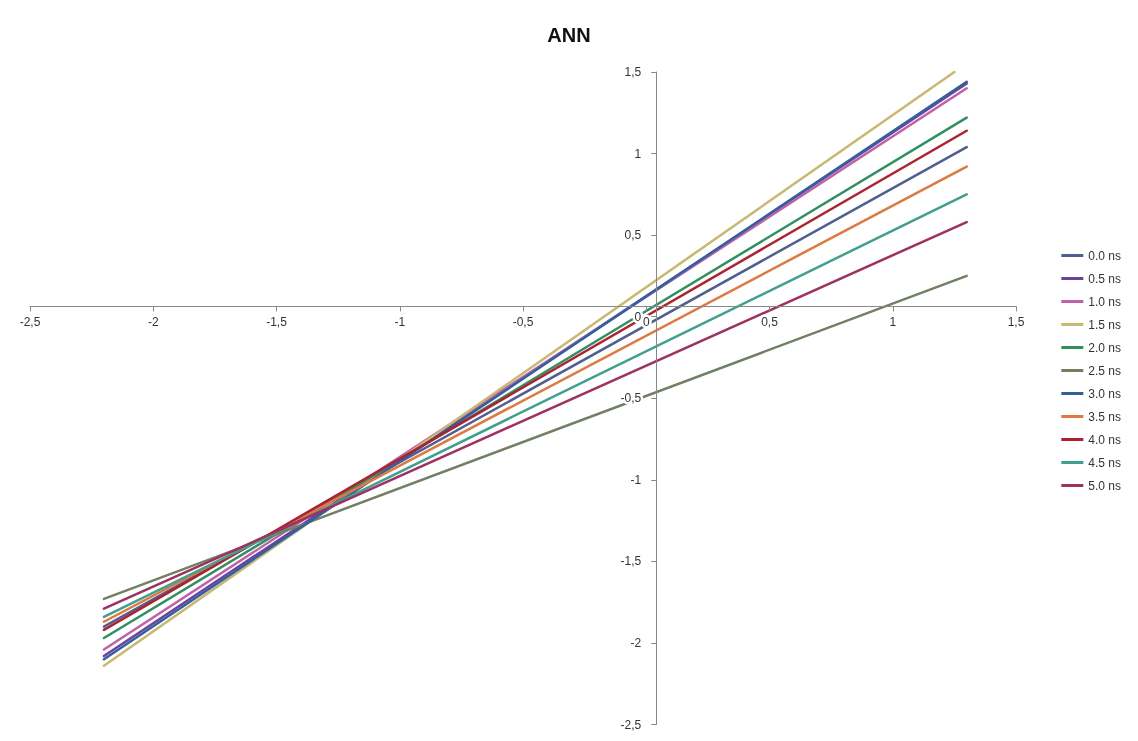 This screenshot has height=741, width=1138. I want to click on x-tick-label: 0,5, so click(770, 322).